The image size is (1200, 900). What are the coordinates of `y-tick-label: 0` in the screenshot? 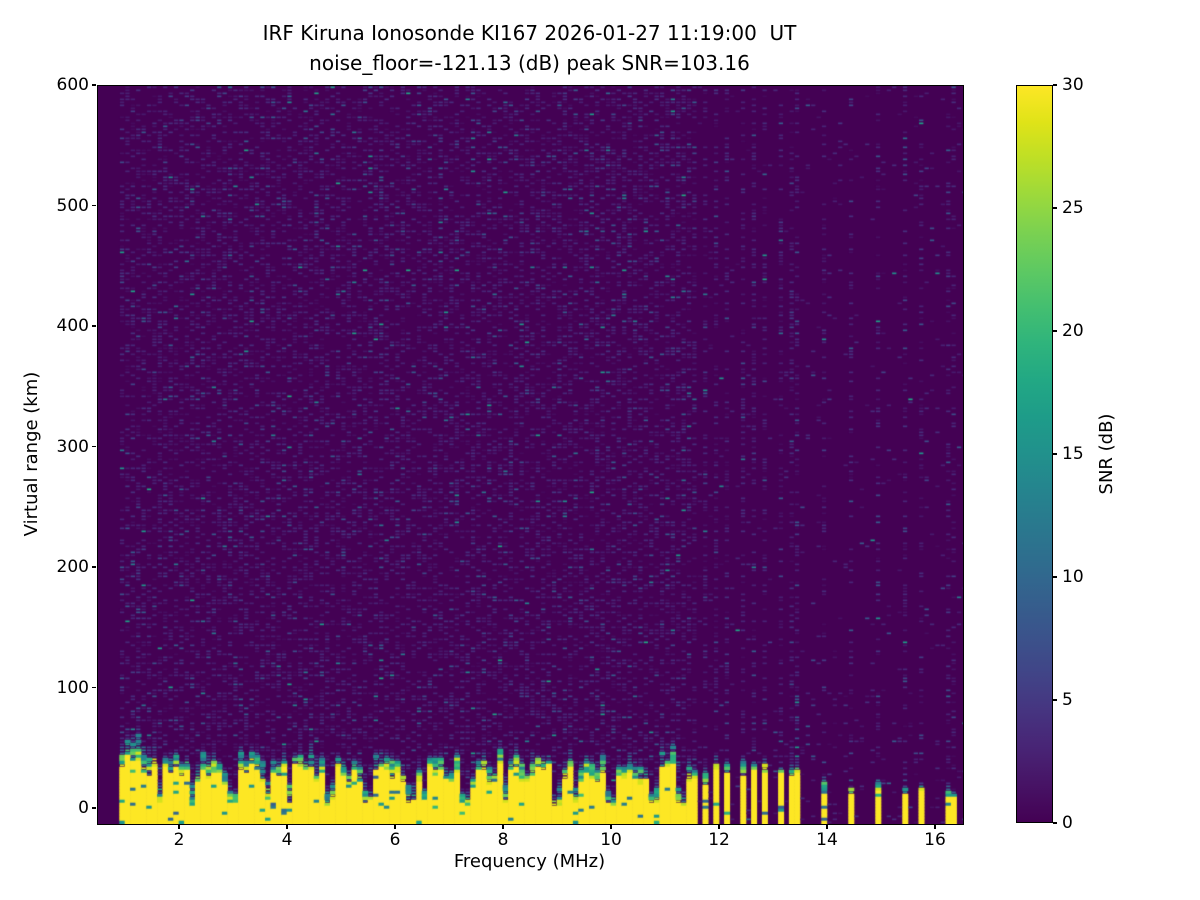 It's located at (83, 808).